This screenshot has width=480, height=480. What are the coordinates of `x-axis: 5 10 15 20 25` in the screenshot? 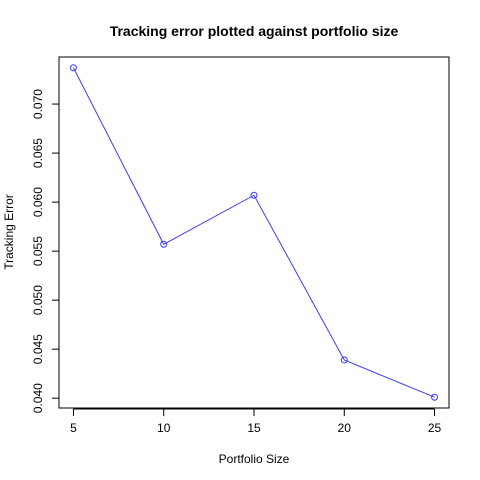 It's located at (256, 421).